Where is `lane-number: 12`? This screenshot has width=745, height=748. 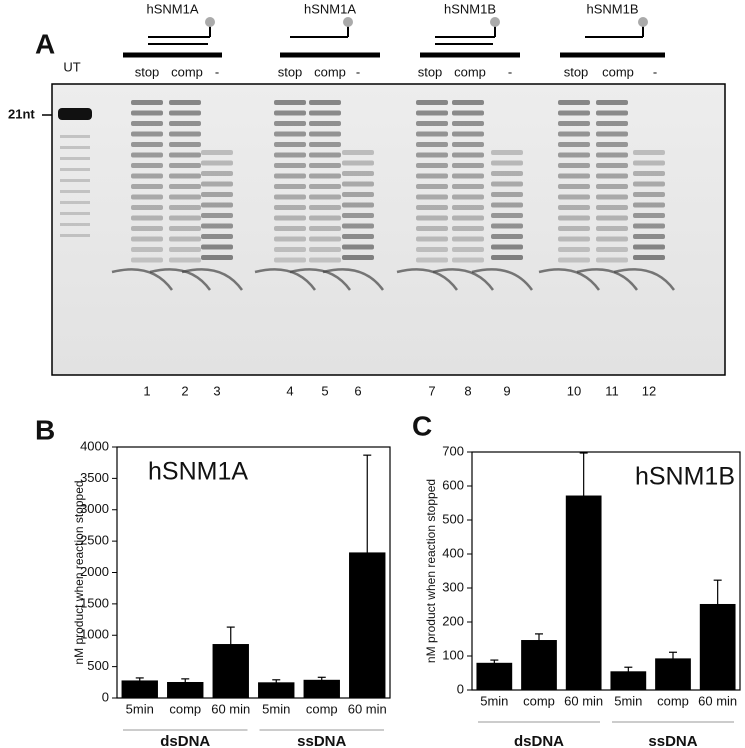
lane-number: 12 is located at coordinates (649, 390).